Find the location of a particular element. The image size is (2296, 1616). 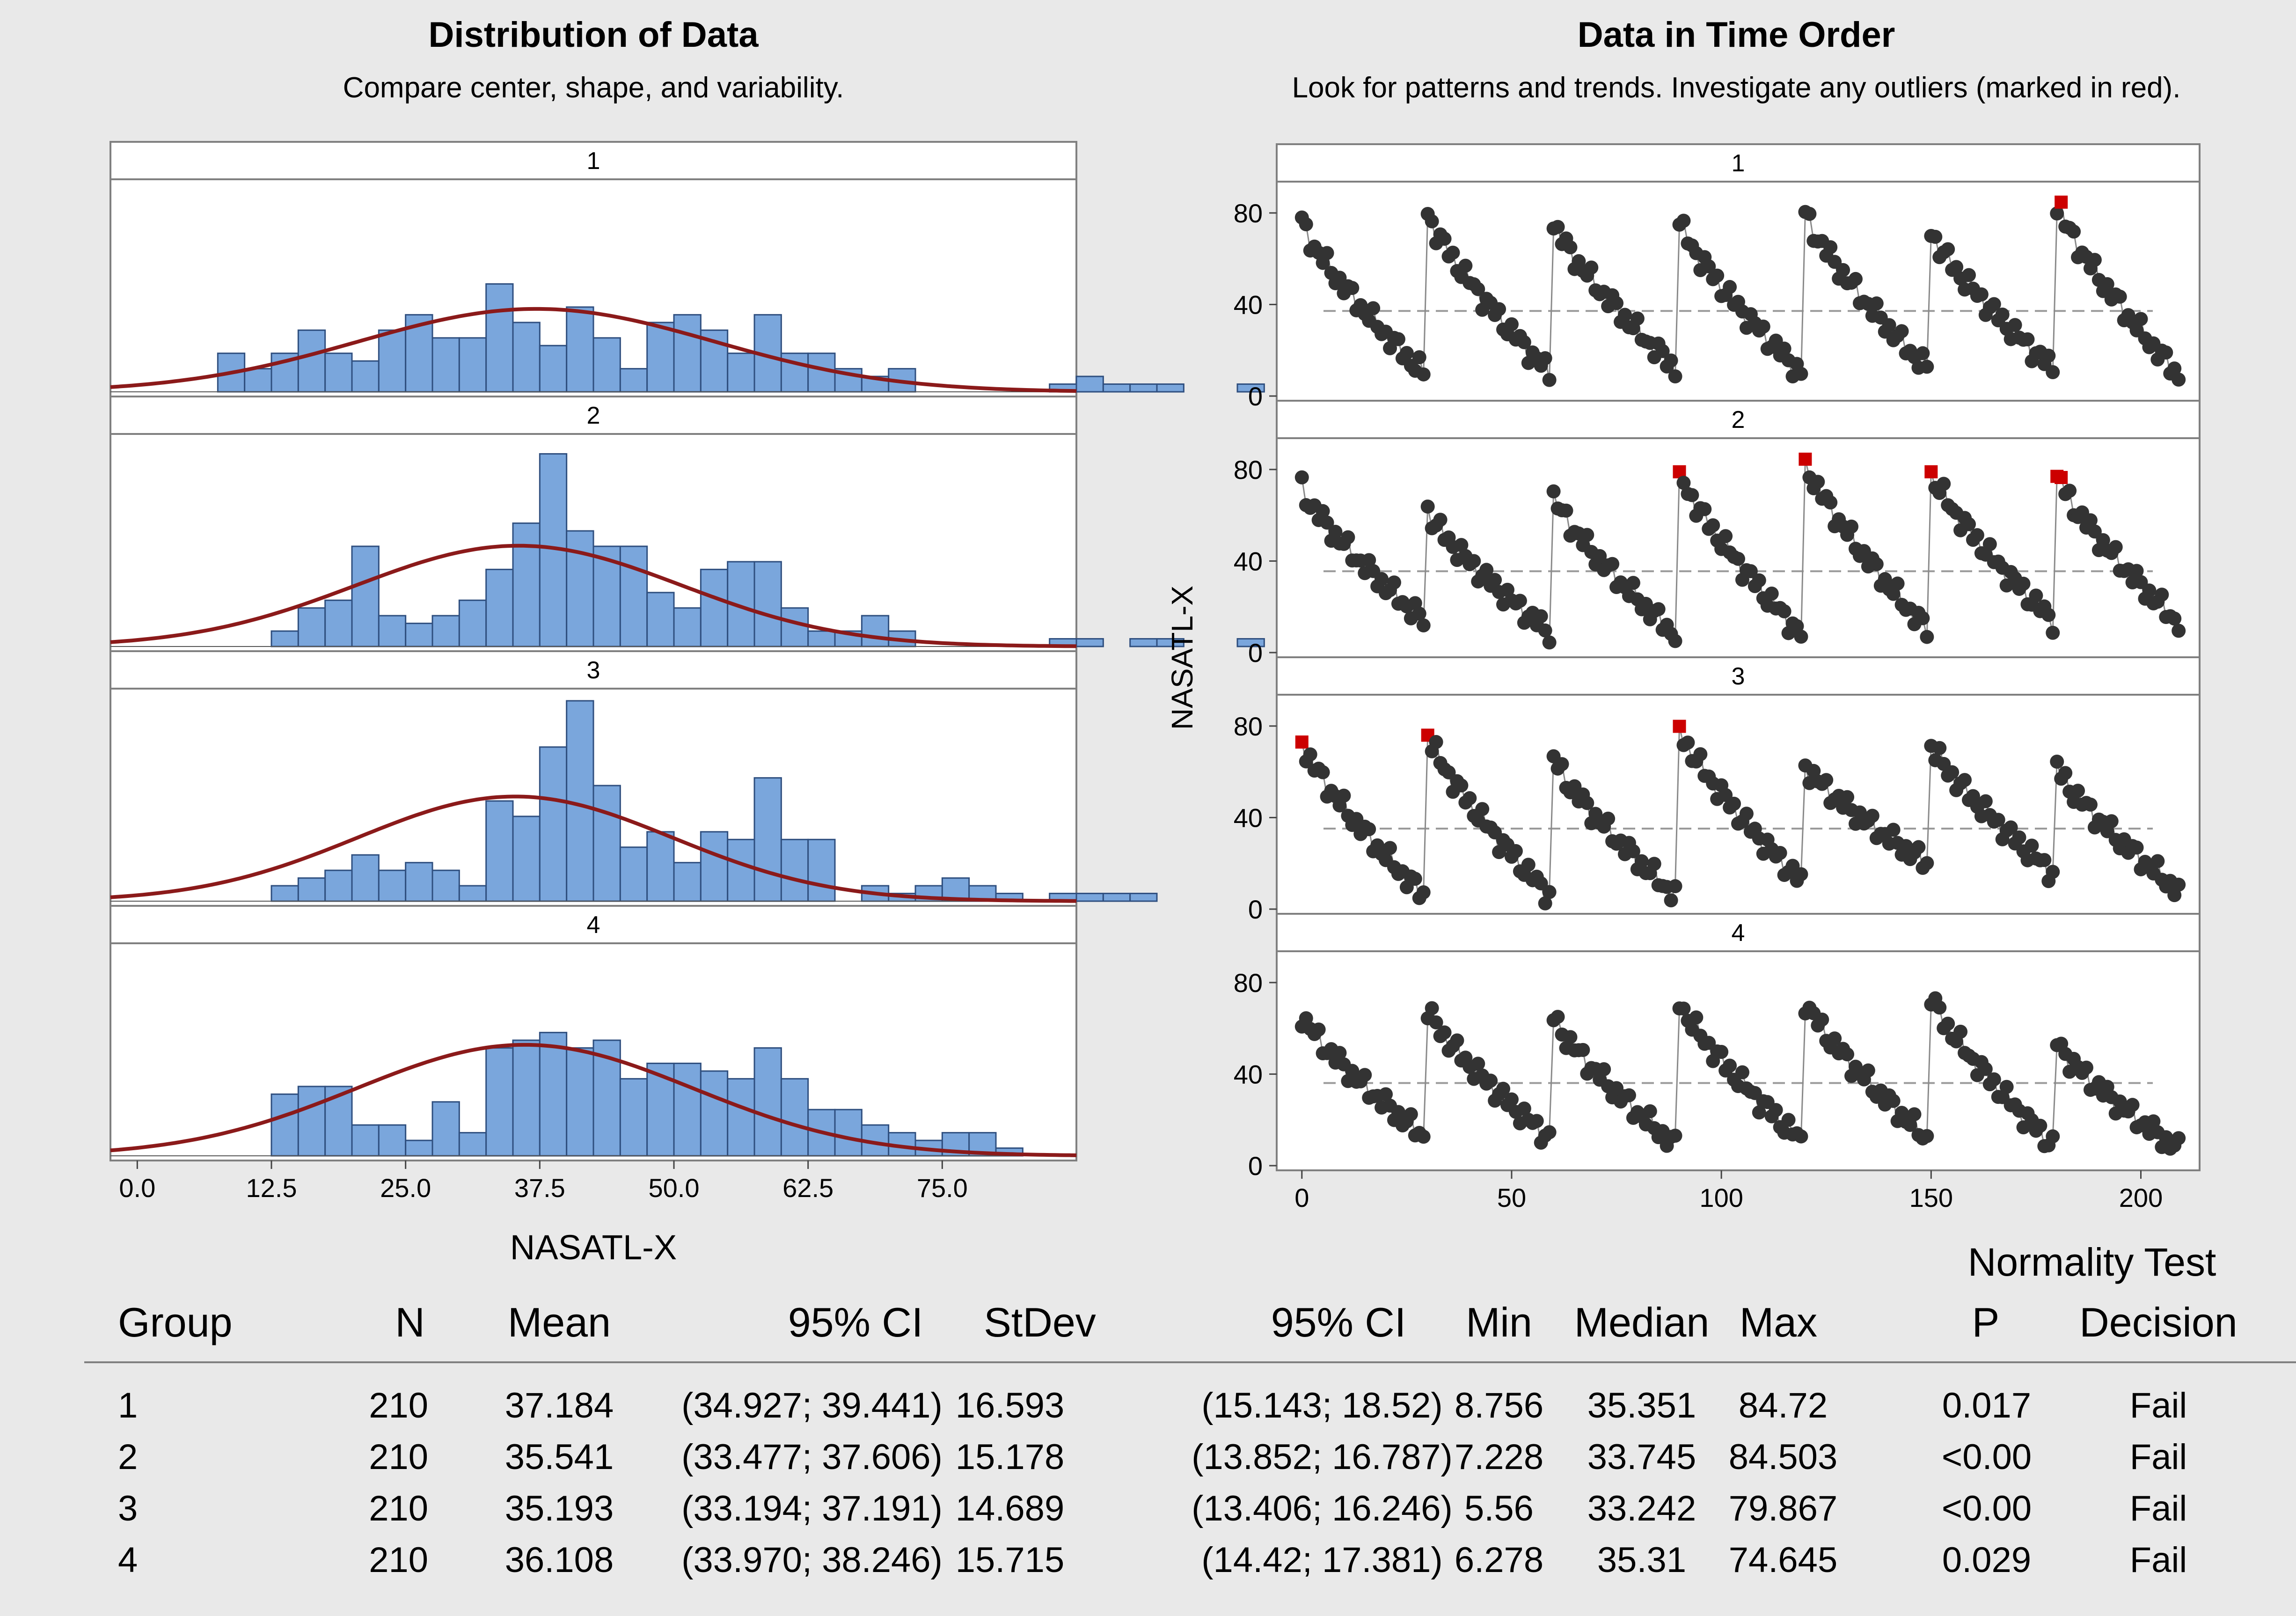

column-header-stdev: StDev is located at coordinates (1040, 1322).